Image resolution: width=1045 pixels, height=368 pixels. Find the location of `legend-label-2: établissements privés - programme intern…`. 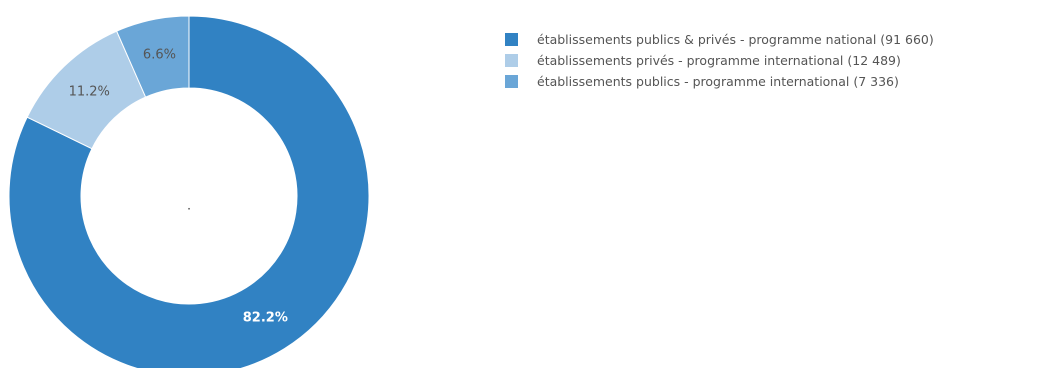

legend-label-2: établissements privés - programme intern… is located at coordinates (719, 60).